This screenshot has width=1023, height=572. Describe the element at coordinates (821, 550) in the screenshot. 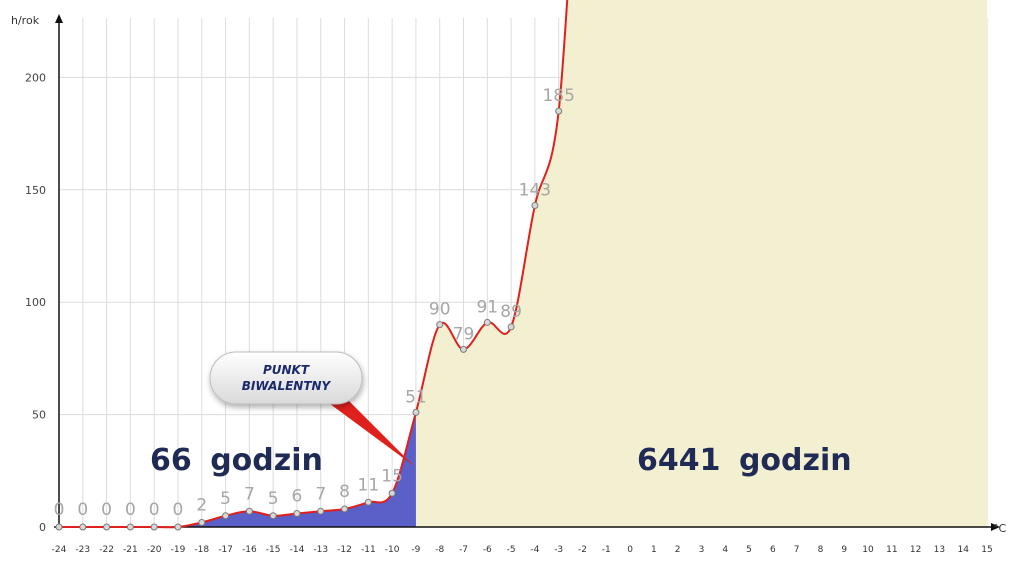

I see `x-tick-label: 8` at that location.